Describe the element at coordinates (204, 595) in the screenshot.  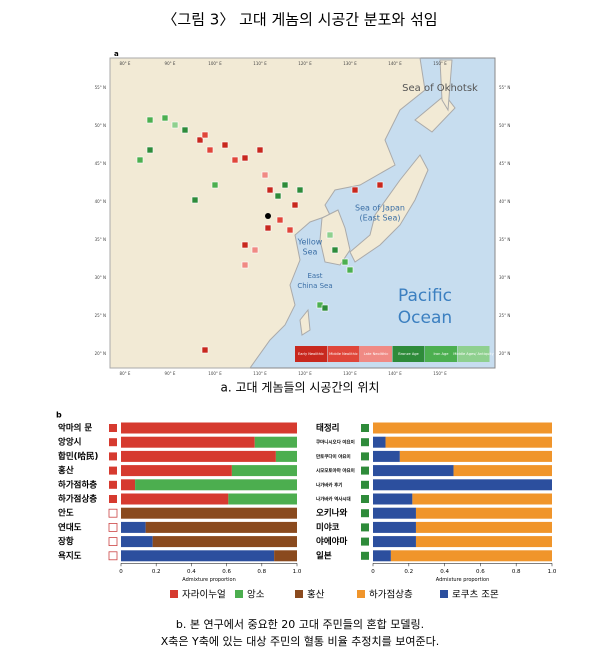
I see `legend-label: 자라이누얼` at that location.